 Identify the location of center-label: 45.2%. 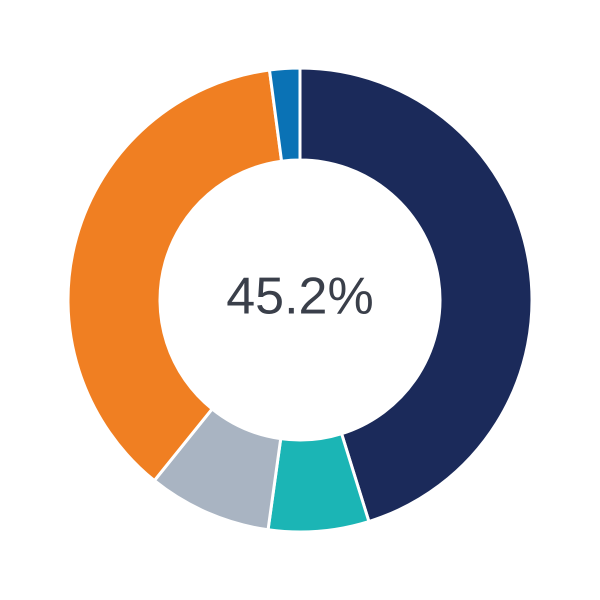
(299, 297).